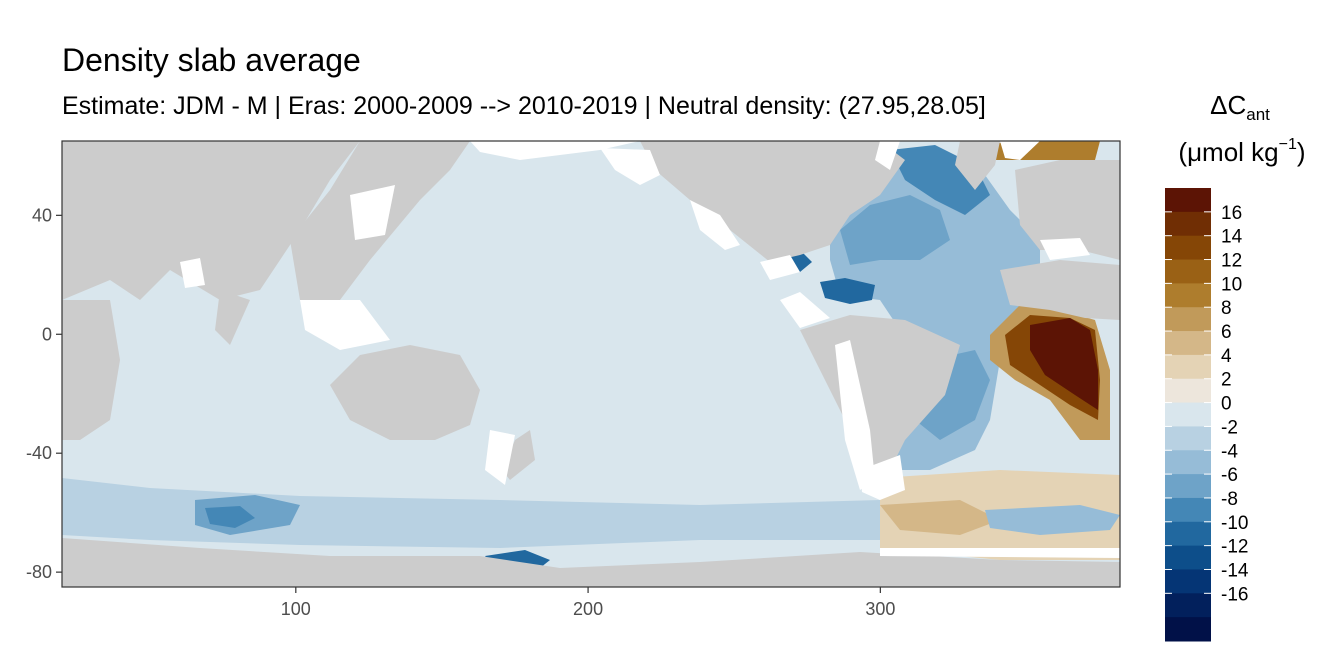 The width and height of the screenshot is (1344, 672). I want to click on y-tick-label: 40, so click(42, 215).